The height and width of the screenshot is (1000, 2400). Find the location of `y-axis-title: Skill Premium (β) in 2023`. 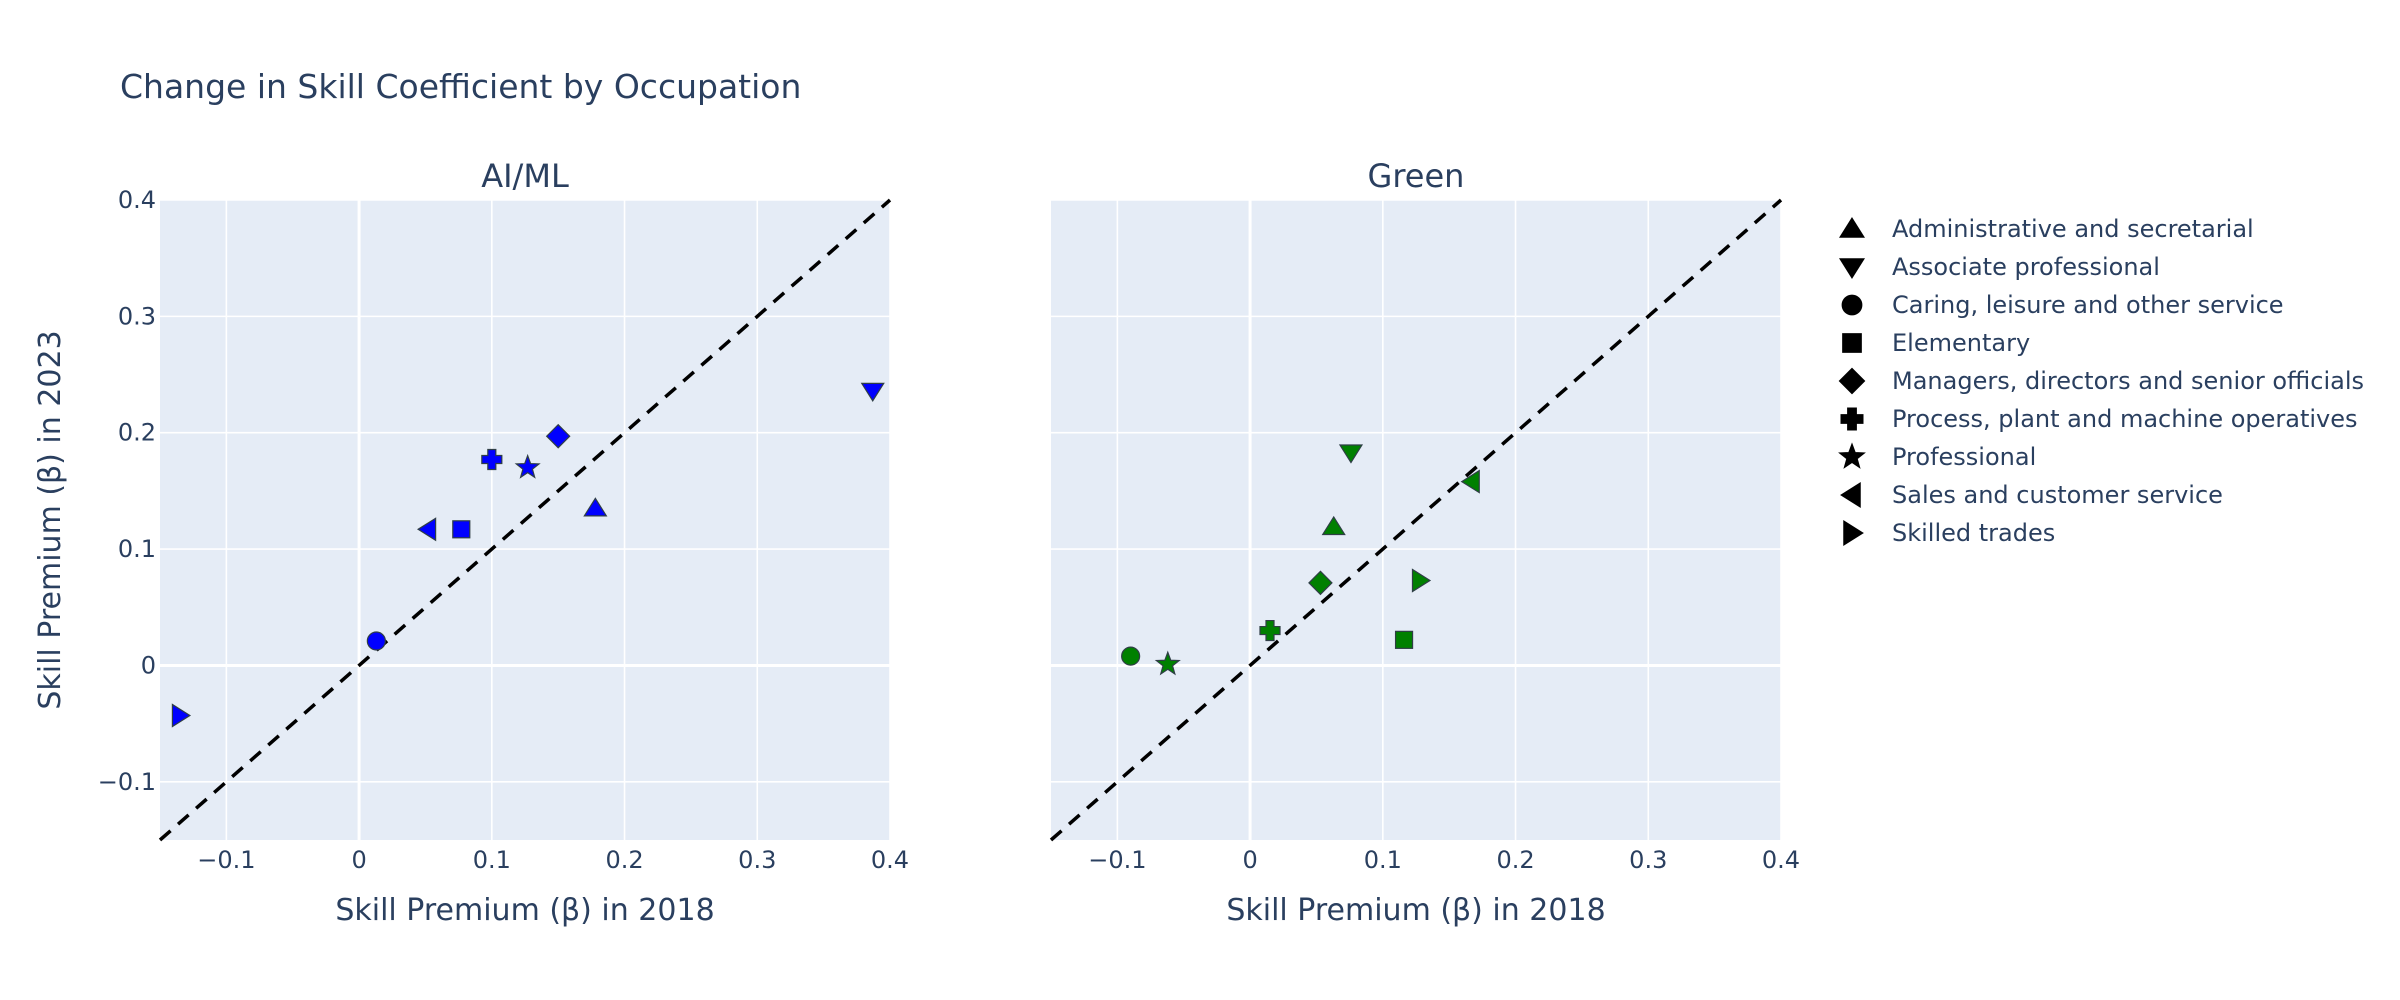

y-axis-title: Skill Premium (β) in 2023 is located at coordinates (50, 519).